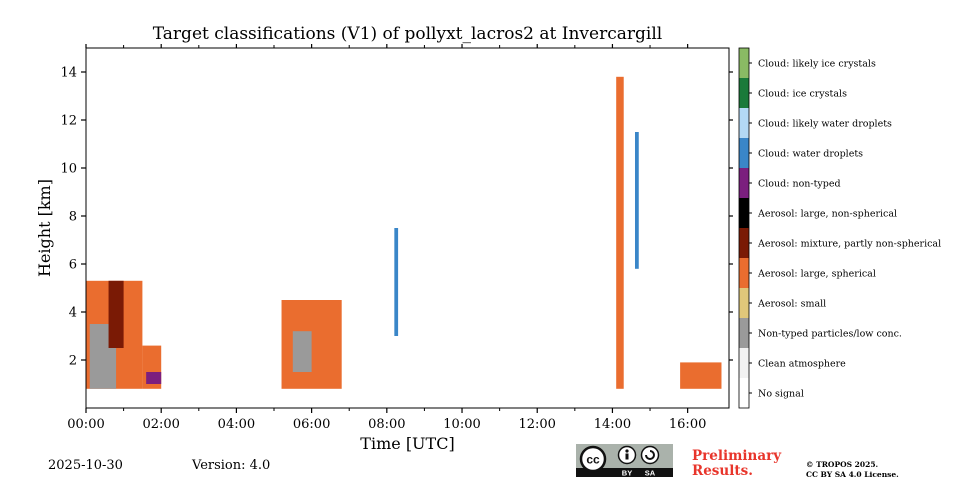 Image resolution: width=960 pixels, height=480 pixels. Describe the element at coordinates (852, 474) in the screenshot. I see `license-line-2: CC BY SA 4.0 License.` at that location.